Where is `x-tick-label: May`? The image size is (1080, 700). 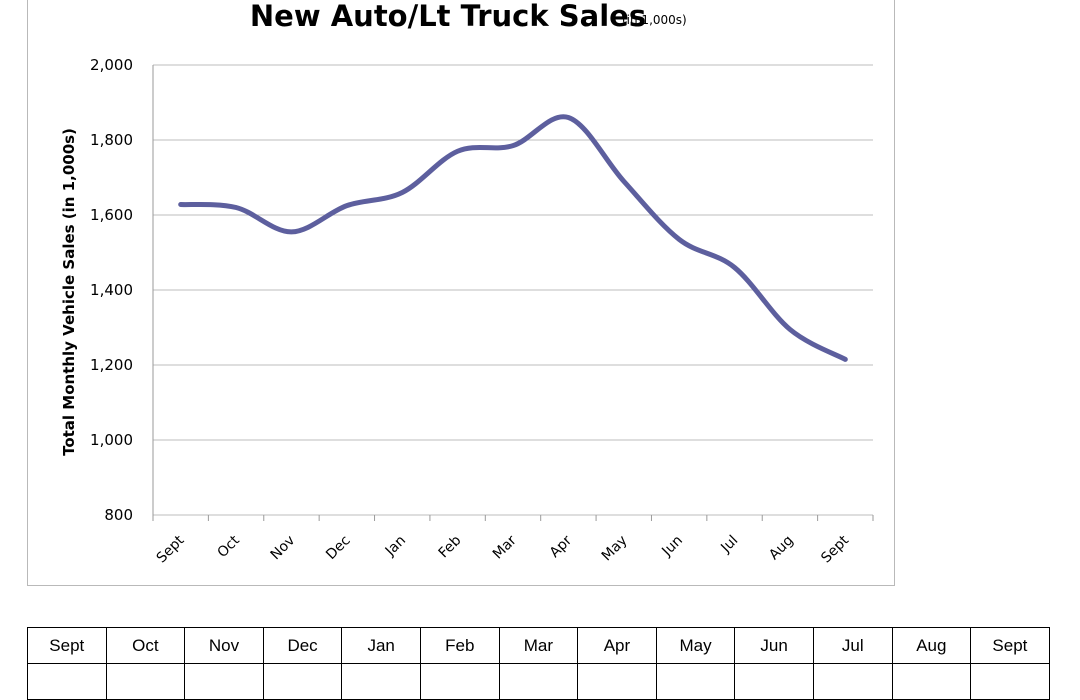 x-tick-label: May is located at coordinates (615, 549).